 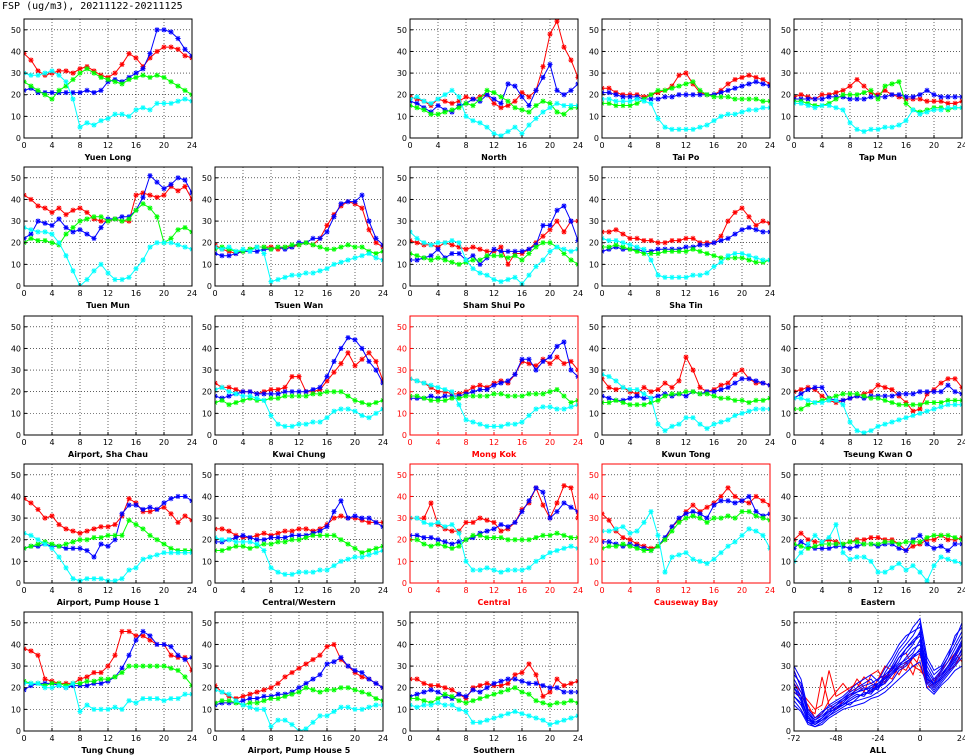 I want to click on x-tick-label: 16, so click(x=327, y=293).